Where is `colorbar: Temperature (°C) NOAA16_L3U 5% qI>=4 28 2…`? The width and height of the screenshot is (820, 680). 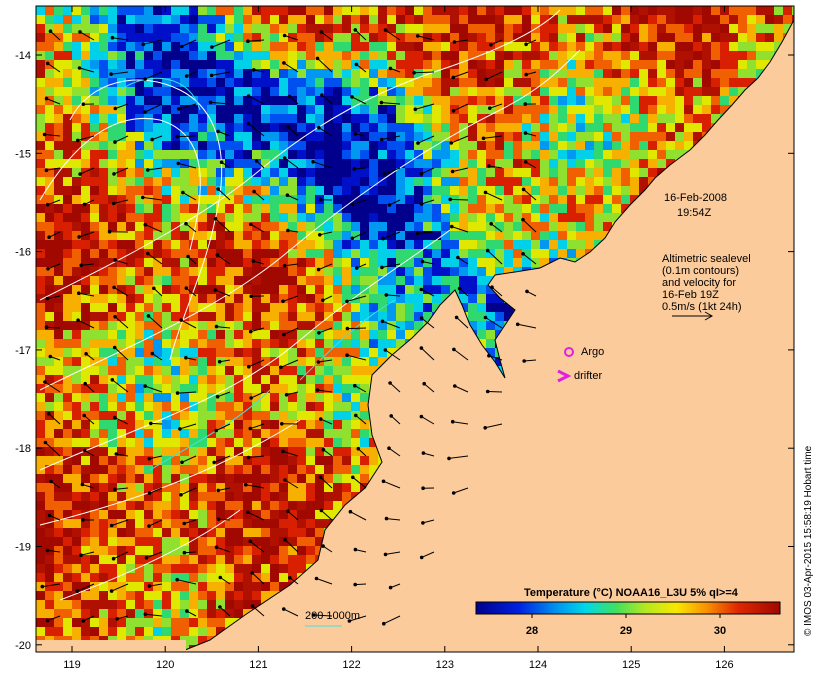 colorbar: Temperature (°C) NOAA16_L3U 5% qI>=4 28 2… is located at coordinates (628, 612).